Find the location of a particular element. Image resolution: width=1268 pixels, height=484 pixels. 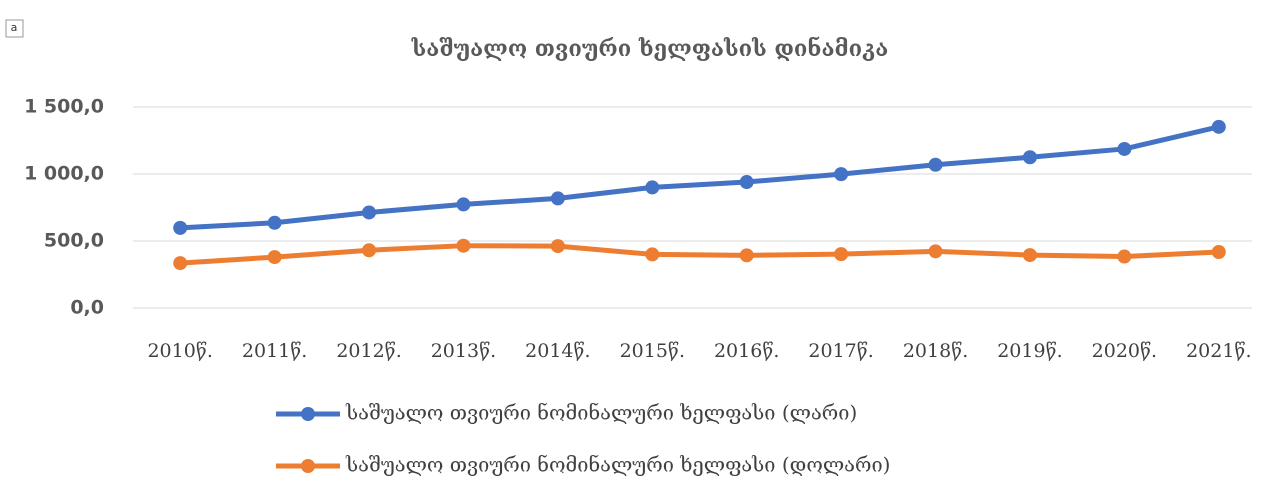

chart-title: საშუალო თვიური ხელფასის დინამიკა is located at coordinates (650, 49).